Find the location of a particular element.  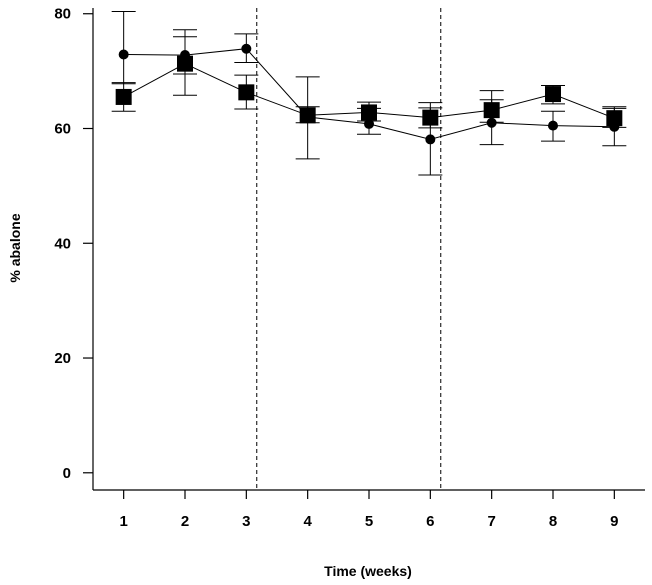

y-axis-label: % abalone is located at coordinates (15, 247).